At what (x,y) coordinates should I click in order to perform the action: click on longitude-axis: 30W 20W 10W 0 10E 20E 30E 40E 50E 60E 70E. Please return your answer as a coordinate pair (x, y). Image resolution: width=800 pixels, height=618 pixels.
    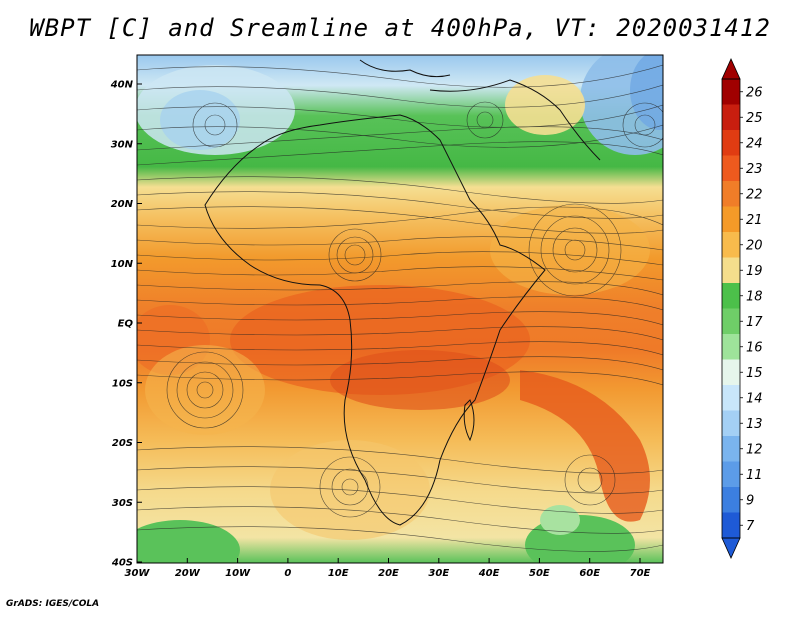
    Looking at the image, I should click on (388, 568).